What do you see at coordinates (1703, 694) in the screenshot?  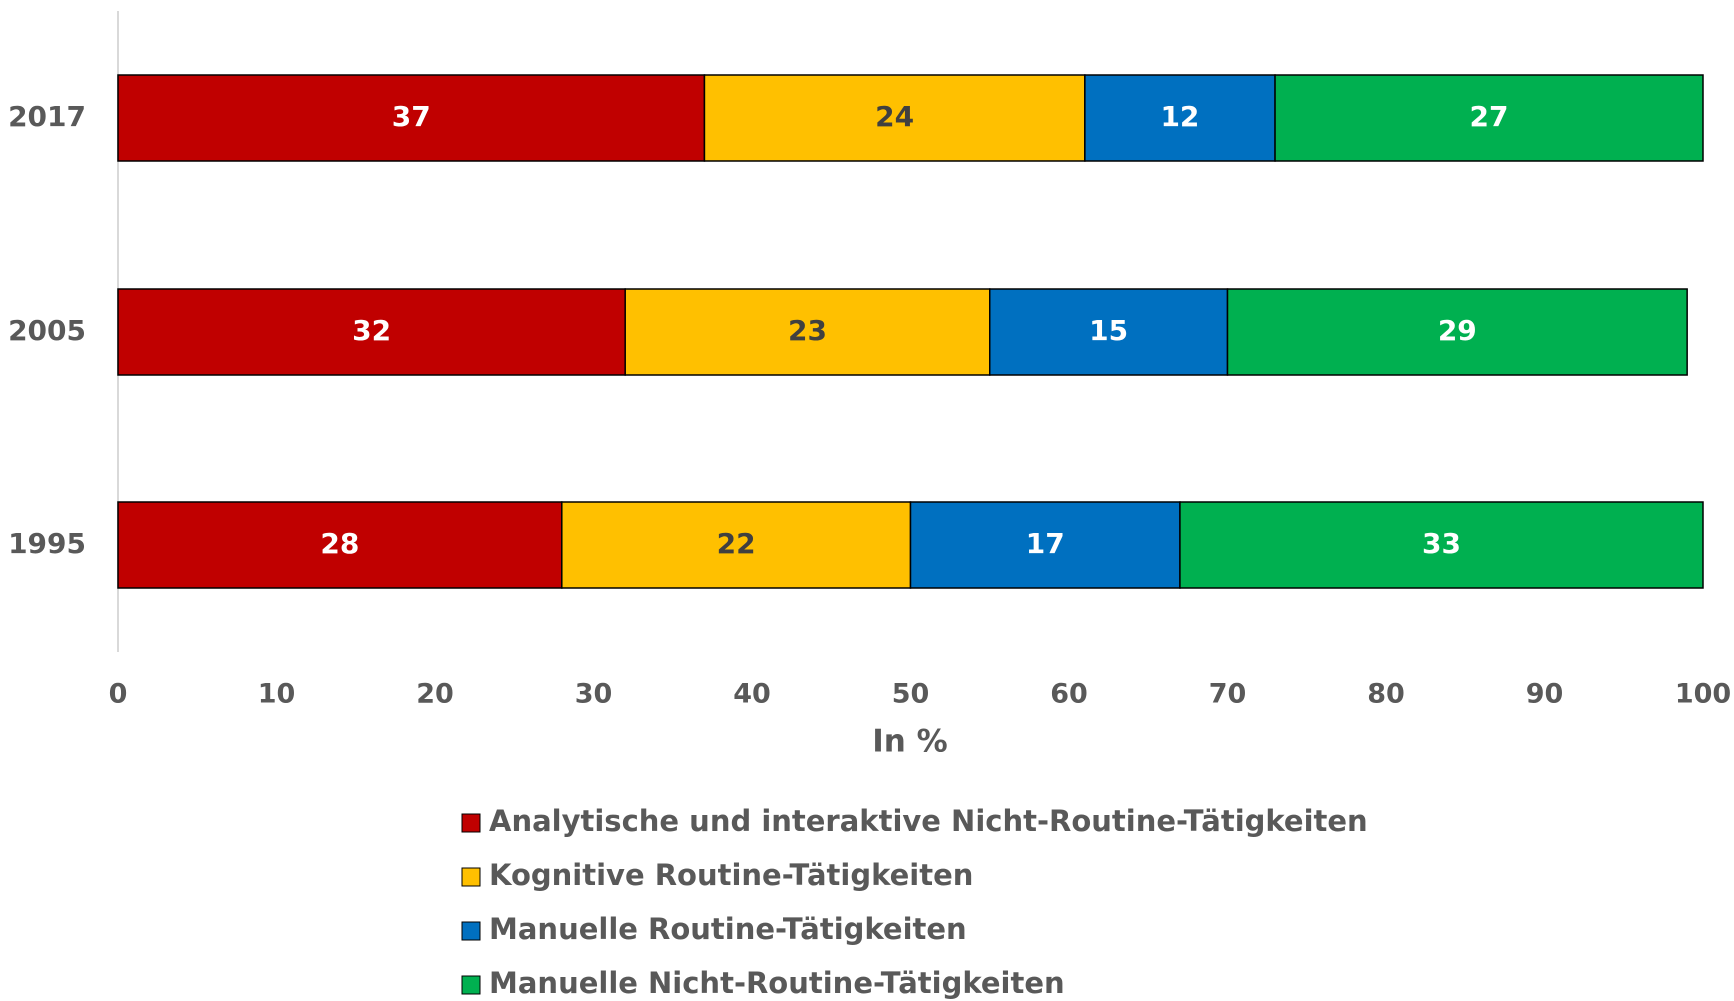 I see `x-tick-label: 100` at bounding box center [1703, 694].